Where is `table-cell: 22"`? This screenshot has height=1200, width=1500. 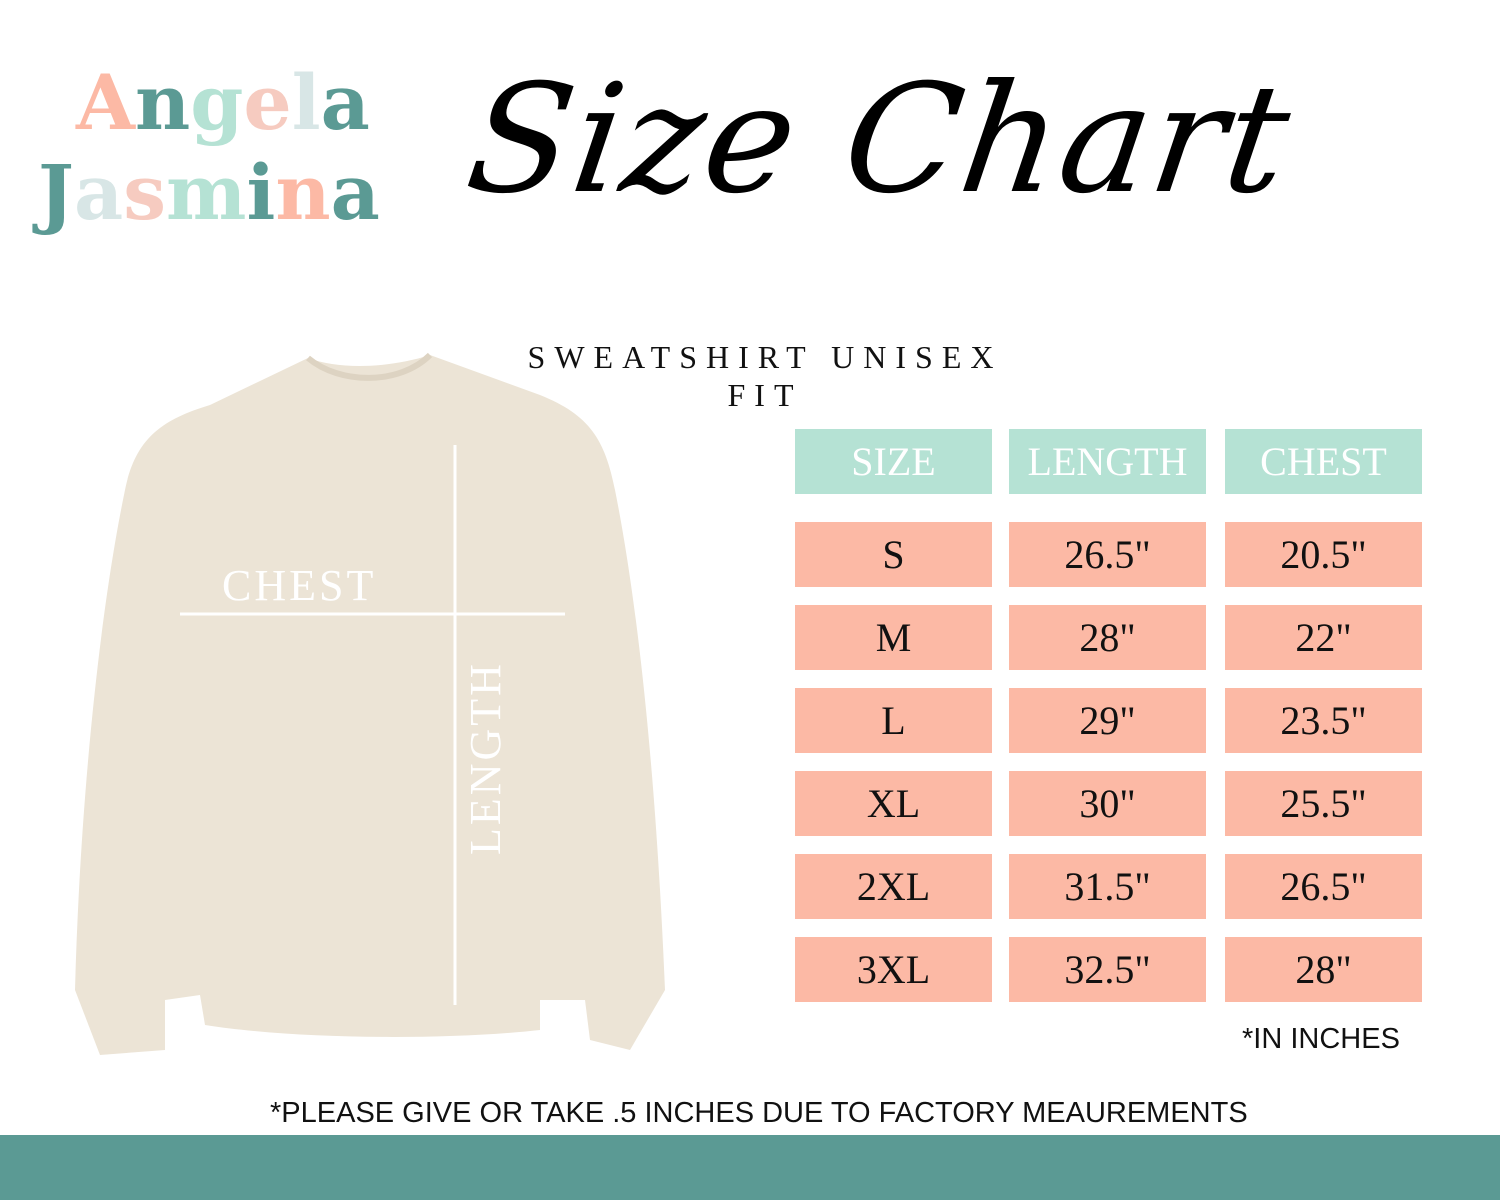 table-cell: 22" is located at coordinates (1323, 637).